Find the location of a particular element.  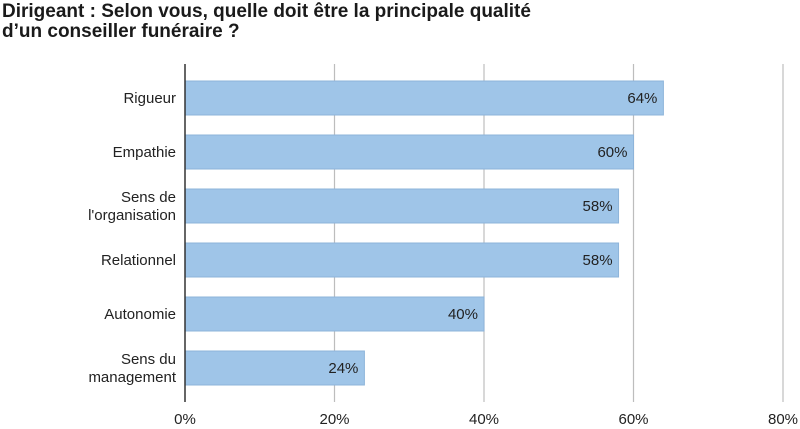

x-tick-label: 40% is located at coordinates (484, 419).